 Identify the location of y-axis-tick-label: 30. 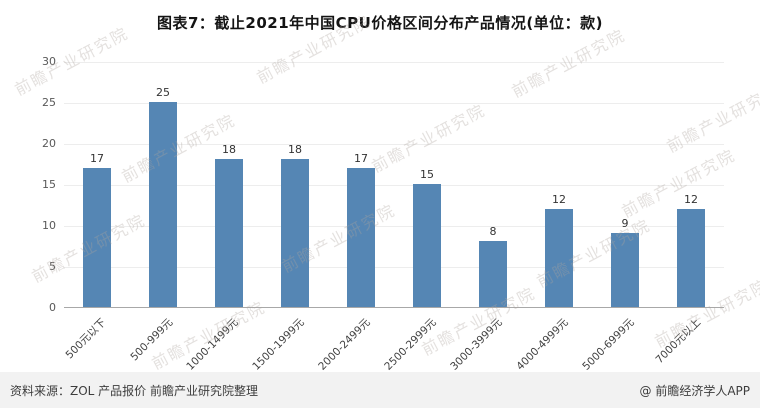
(49, 61).